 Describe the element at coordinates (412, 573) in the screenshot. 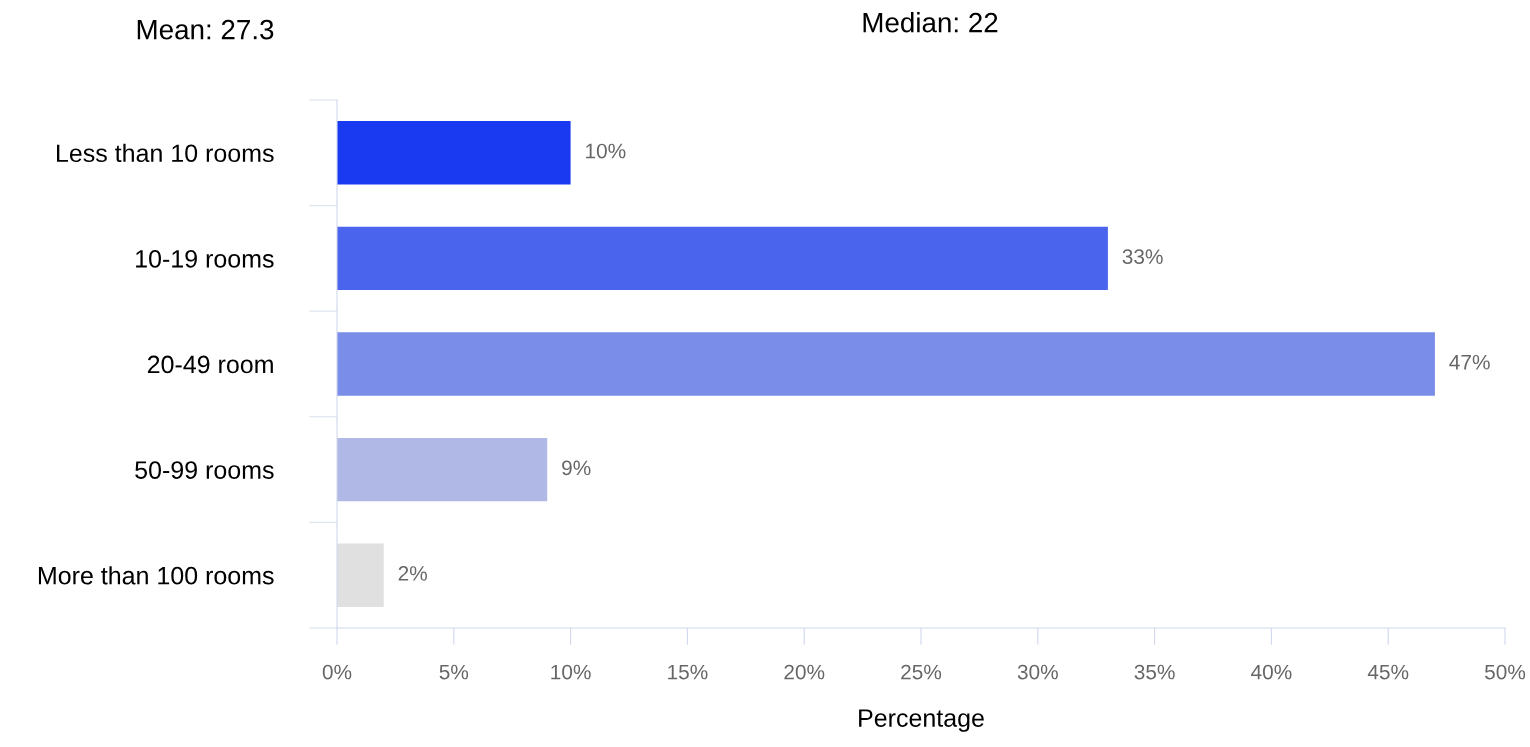

I see `data-label: 2%` at that location.